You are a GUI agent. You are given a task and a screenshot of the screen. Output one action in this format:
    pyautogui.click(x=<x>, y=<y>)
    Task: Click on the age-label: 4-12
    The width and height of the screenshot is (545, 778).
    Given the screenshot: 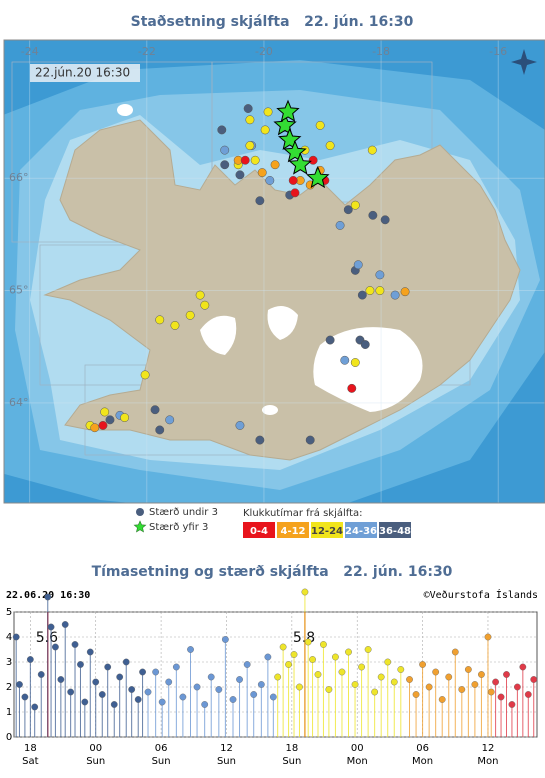 What is the action you would take?
    pyautogui.click(x=292, y=531)
    